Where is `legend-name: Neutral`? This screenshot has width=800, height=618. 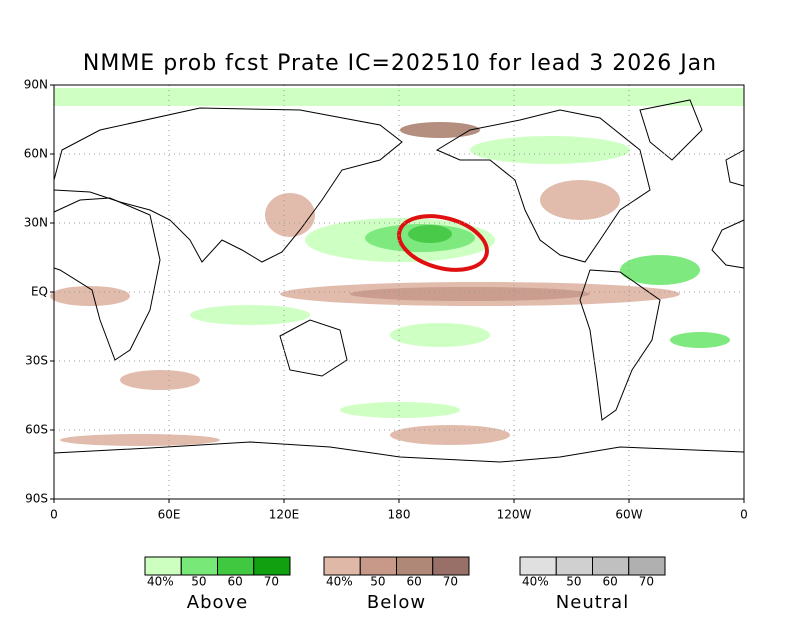
legend-name: Neutral is located at coordinates (592, 602).